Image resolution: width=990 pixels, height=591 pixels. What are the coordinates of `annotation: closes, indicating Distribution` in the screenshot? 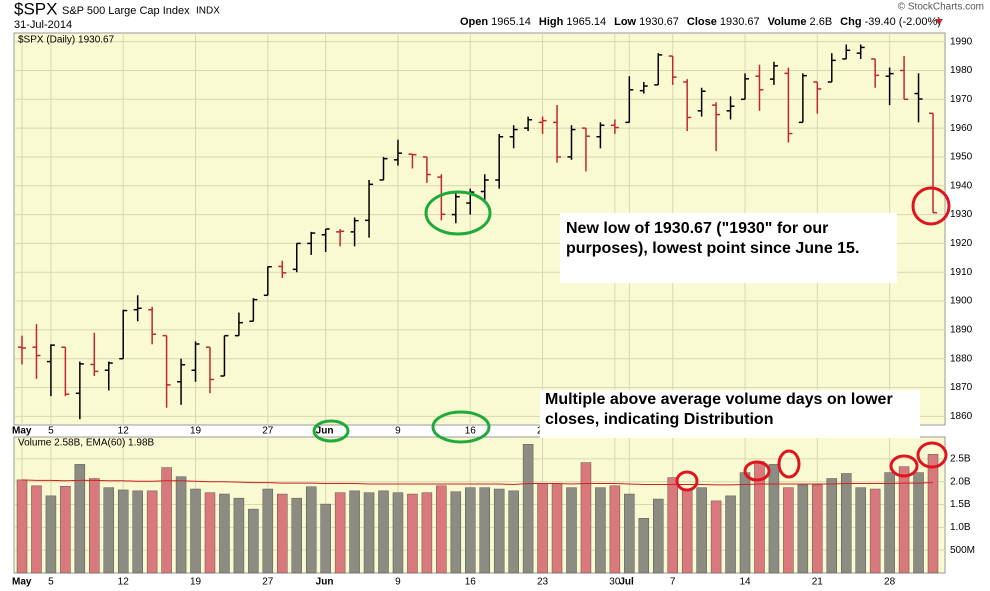 It's located at (659, 419).